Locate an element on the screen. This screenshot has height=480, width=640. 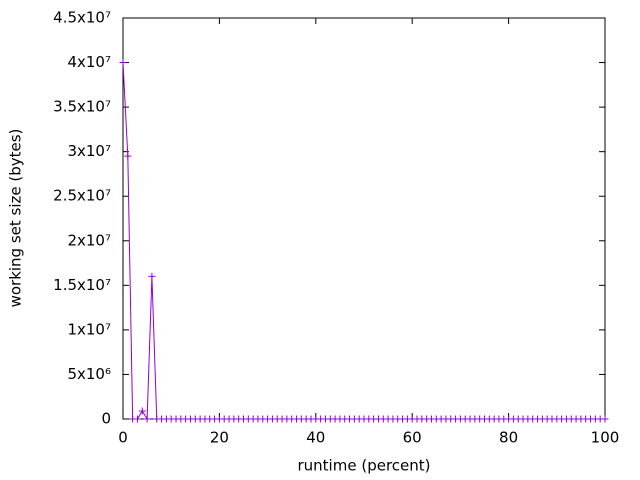
y-tick-label: 1.5x10⁷ is located at coordinates (82, 285).